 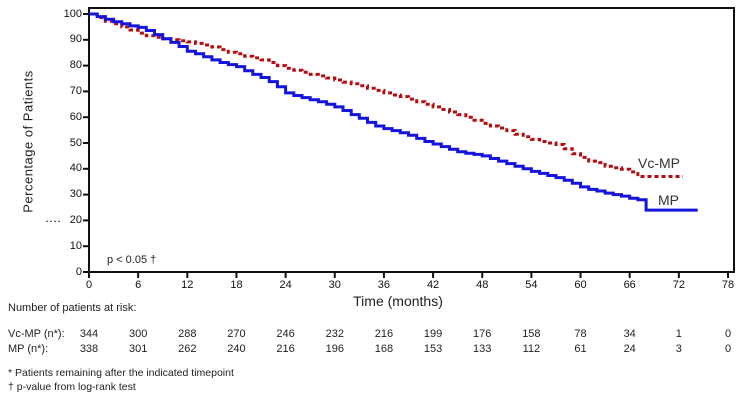 What do you see at coordinates (236, 349) in the screenshot?
I see `risk-value-mp: 240` at bounding box center [236, 349].